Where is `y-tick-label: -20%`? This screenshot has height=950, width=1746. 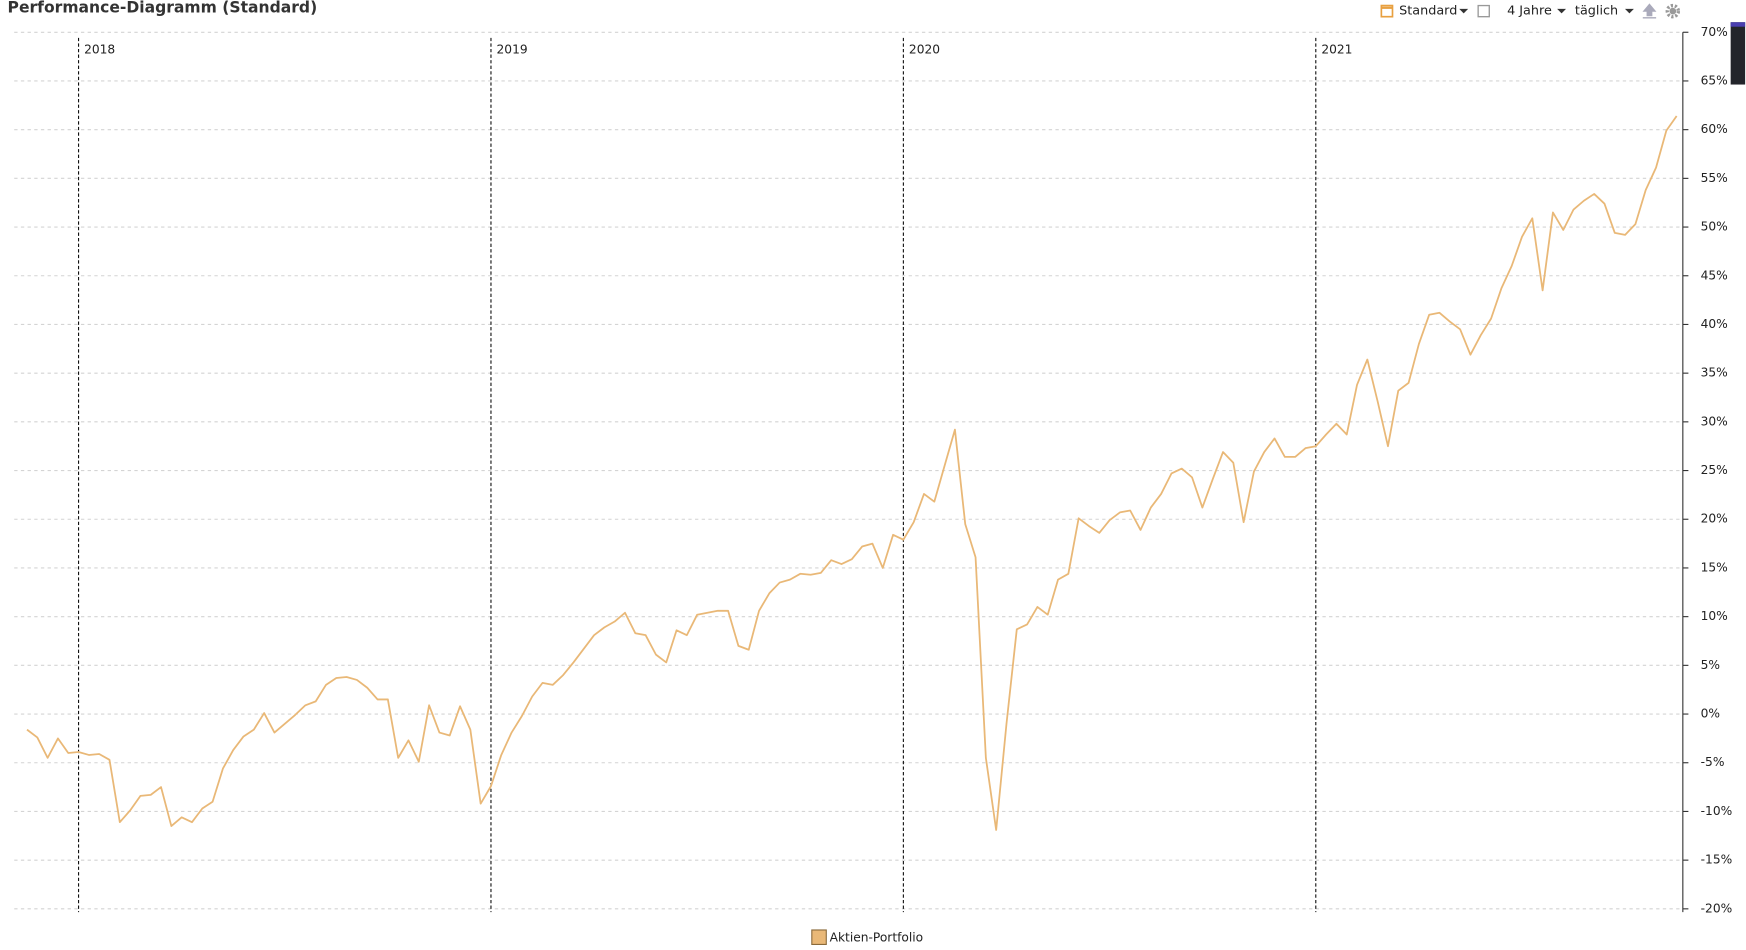 y-tick-label: -20% is located at coordinates (1717, 908).